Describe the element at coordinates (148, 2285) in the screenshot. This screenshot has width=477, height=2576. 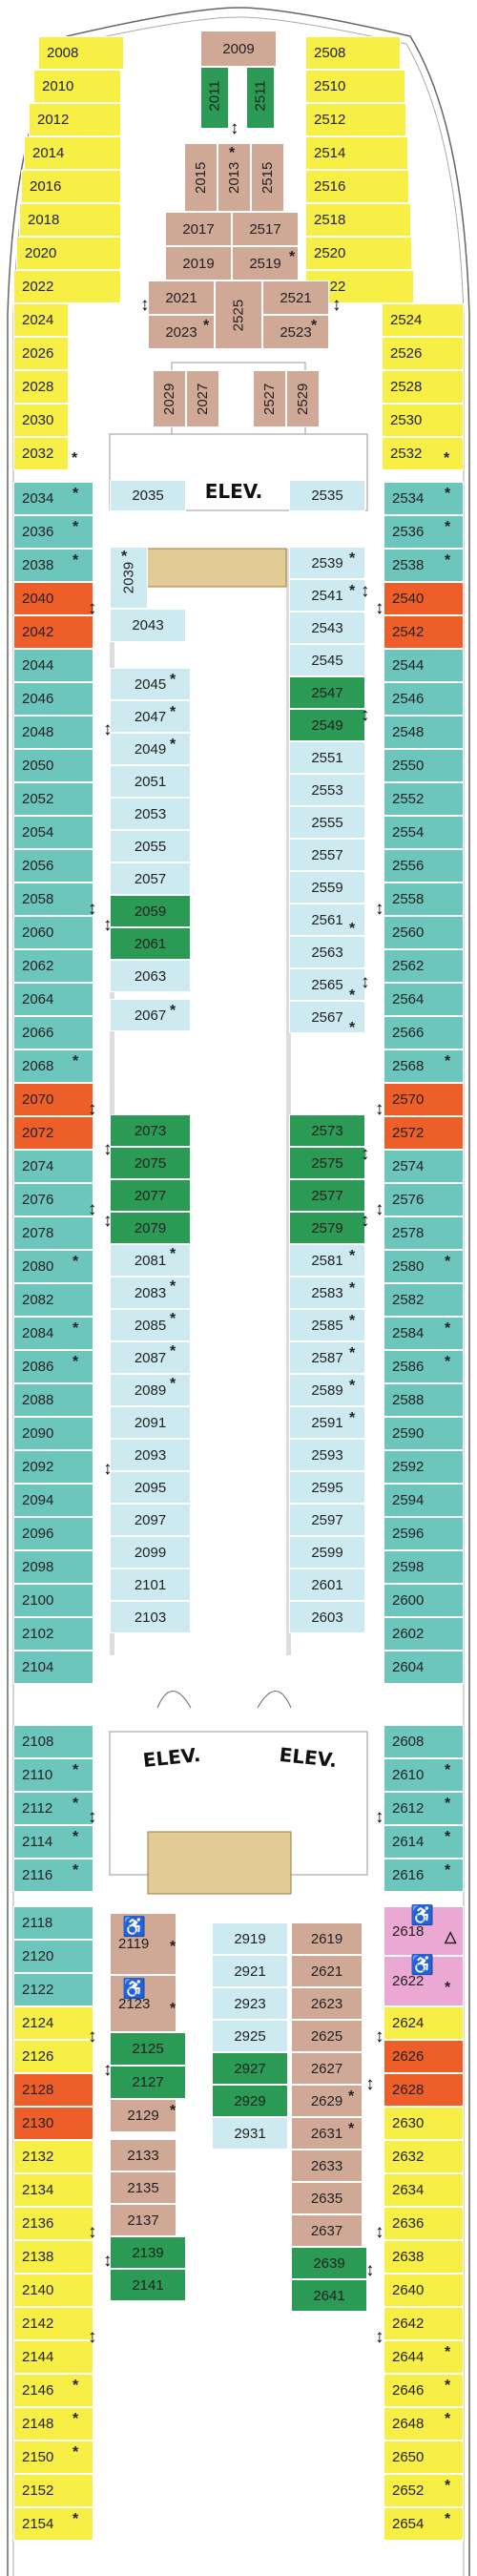
I see `cabin-2141: 2141` at that location.